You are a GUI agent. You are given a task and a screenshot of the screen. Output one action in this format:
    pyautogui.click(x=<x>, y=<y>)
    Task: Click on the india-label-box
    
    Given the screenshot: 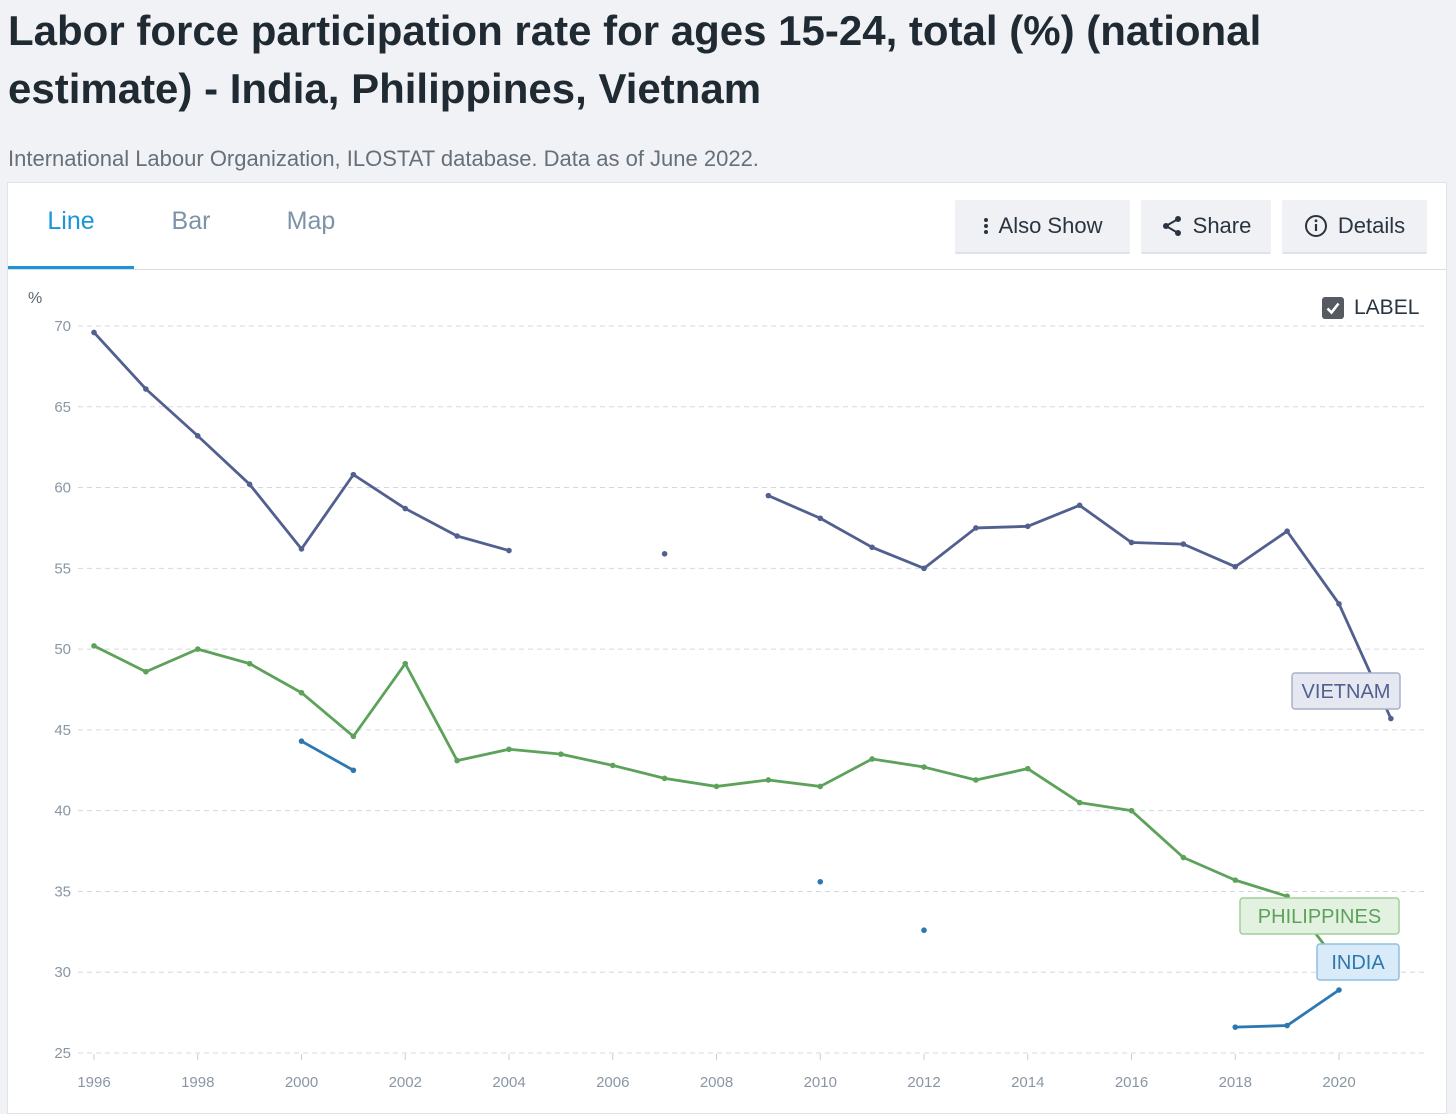 What is the action you would take?
    pyautogui.click(x=1358, y=962)
    